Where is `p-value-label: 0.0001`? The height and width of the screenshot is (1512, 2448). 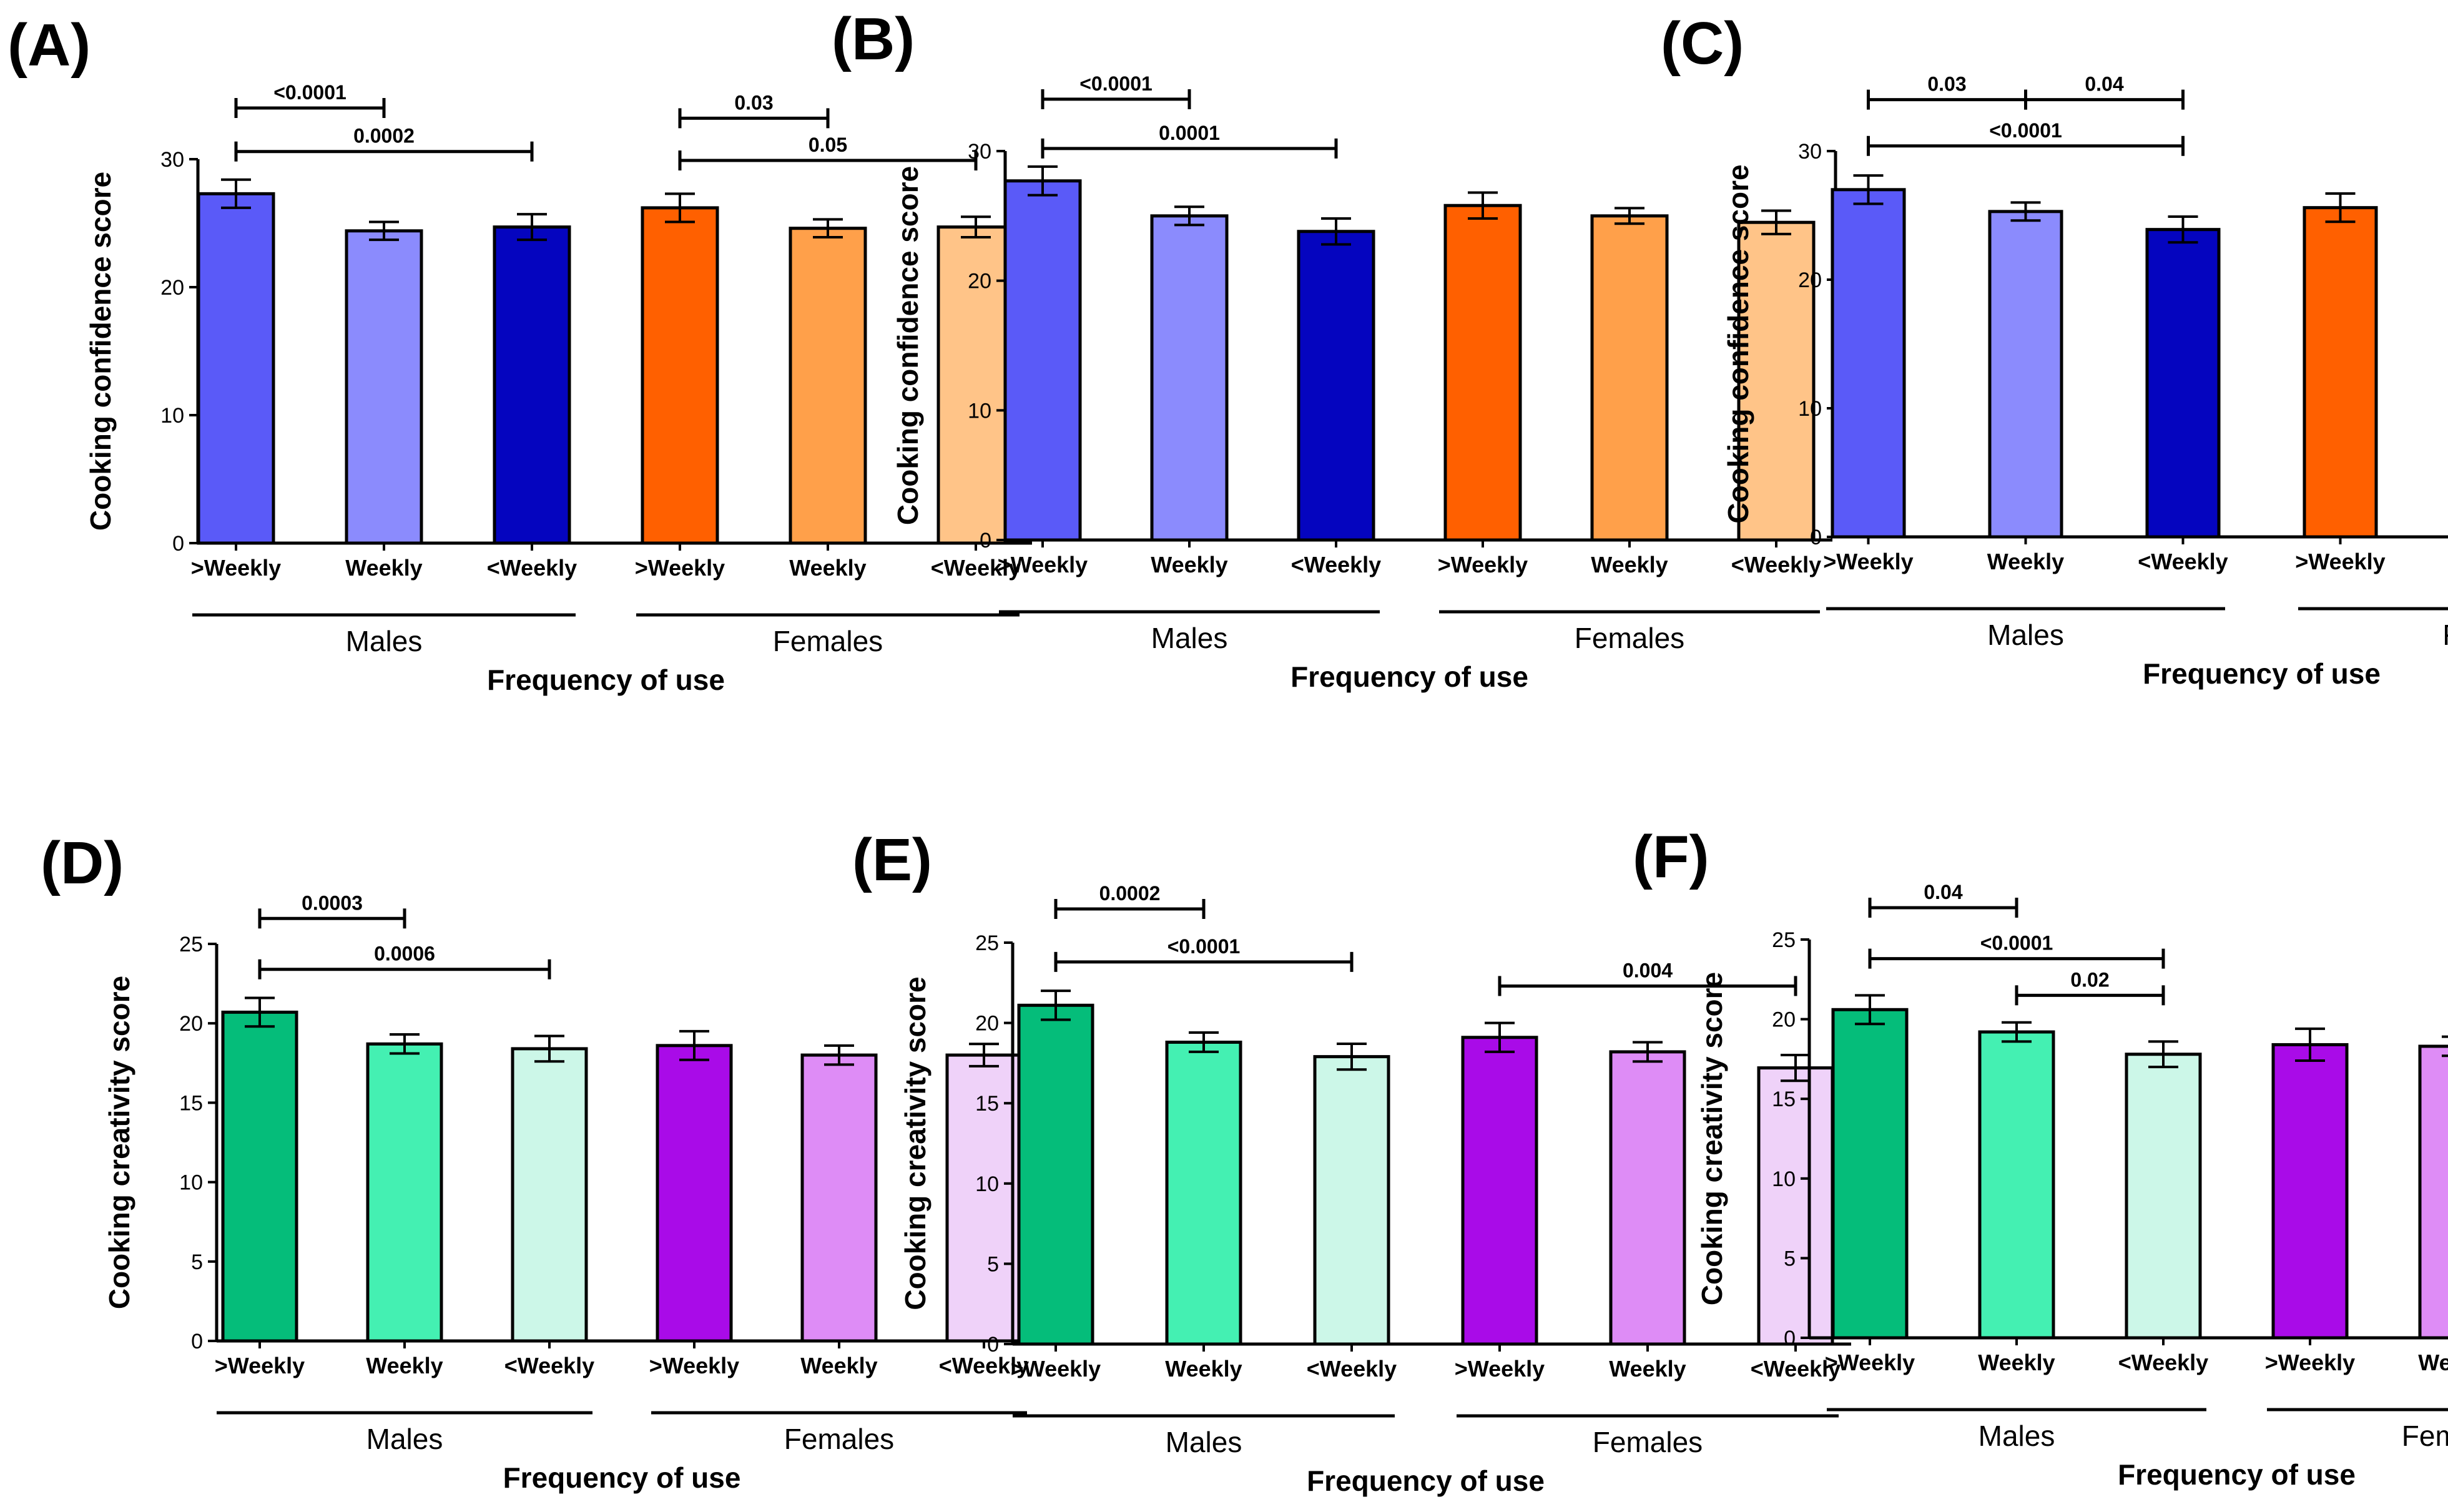 p-value-label: 0.0001 is located at coordinates (1189, 133).